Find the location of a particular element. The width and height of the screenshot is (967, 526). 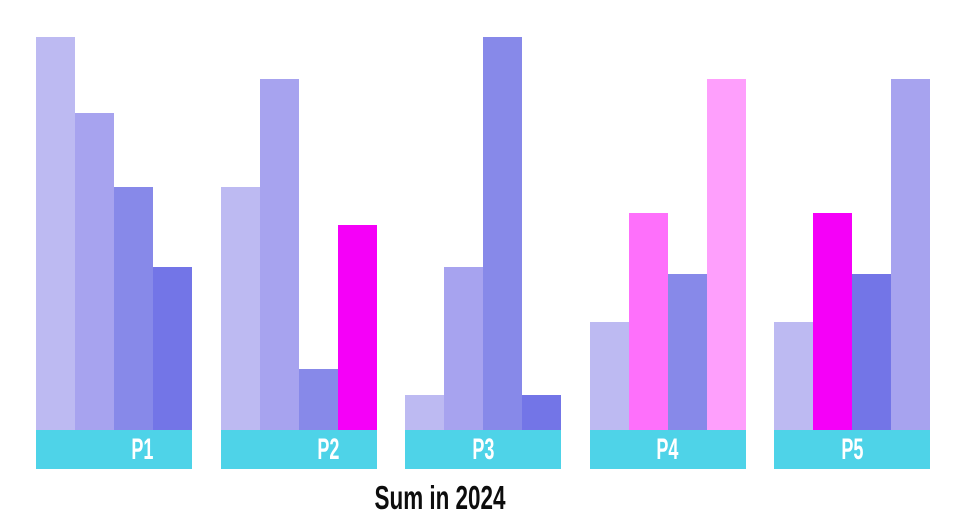

chart-title-wrap: Sum in 2024 is located at coordinates (440, 497).